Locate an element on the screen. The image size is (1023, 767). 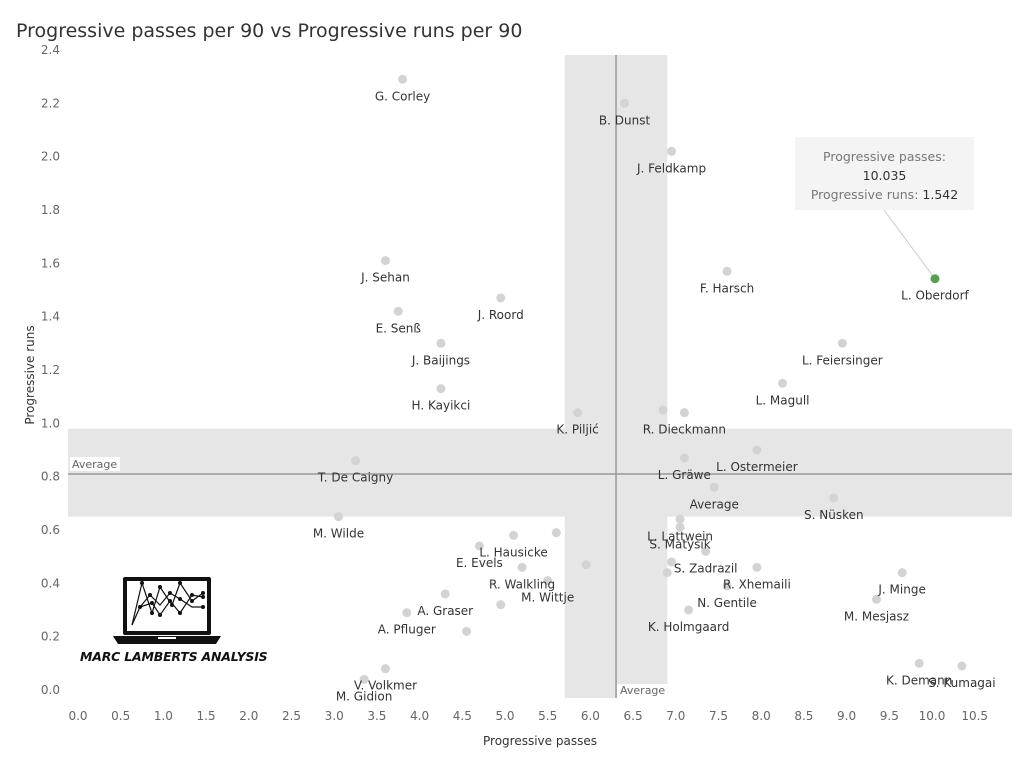
y-axis-title: Progressive runs is located at coordinates (30, 374).